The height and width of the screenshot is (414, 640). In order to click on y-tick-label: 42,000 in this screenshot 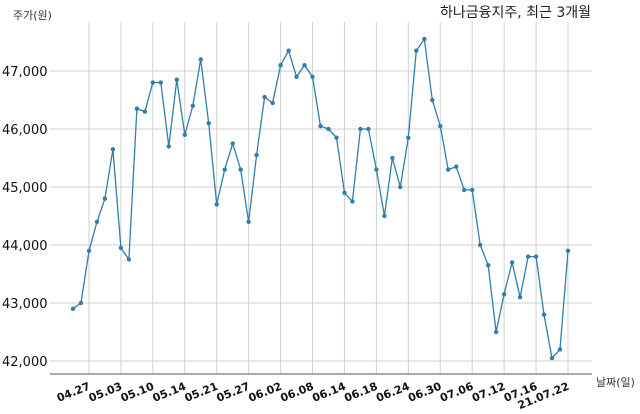, I will do `click(25, 362)`.